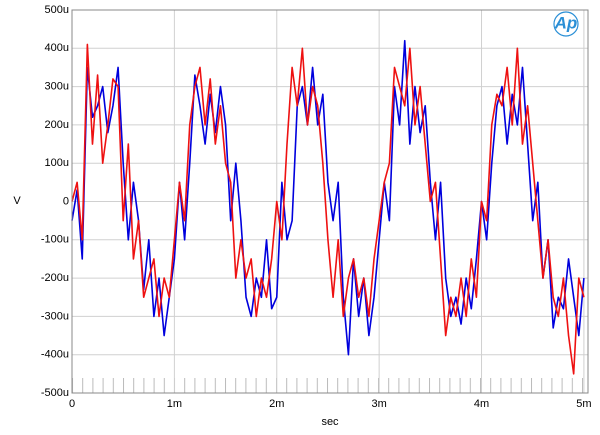 The image size is (600, 435). What do you see at coordinates (57, 125) in the screenshot?
I see `y-tick-label: 200u` at bounding box center [57, 125].